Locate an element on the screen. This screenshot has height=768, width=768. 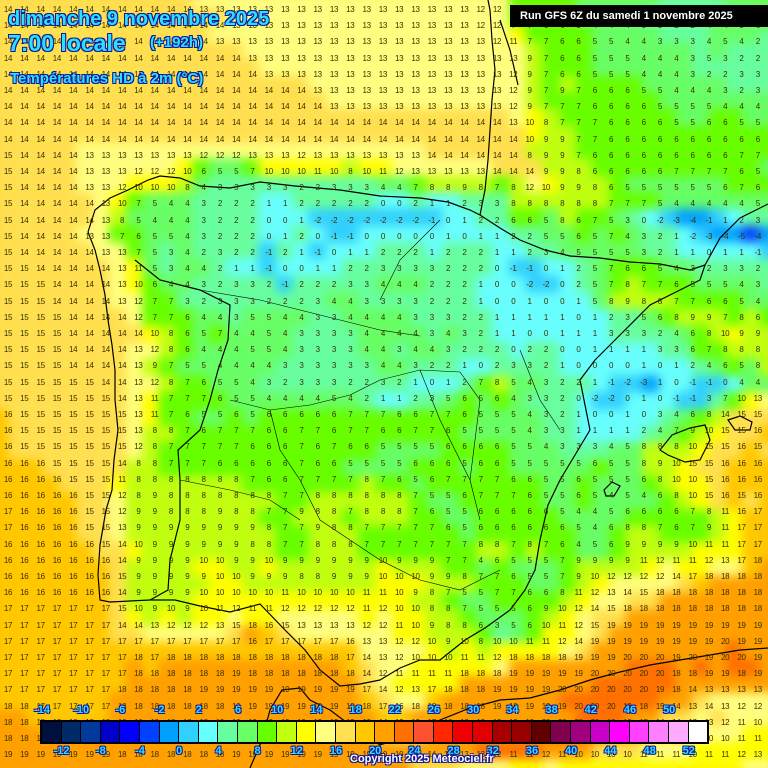
grid-value: -3 is located at coordinates (643, 382).